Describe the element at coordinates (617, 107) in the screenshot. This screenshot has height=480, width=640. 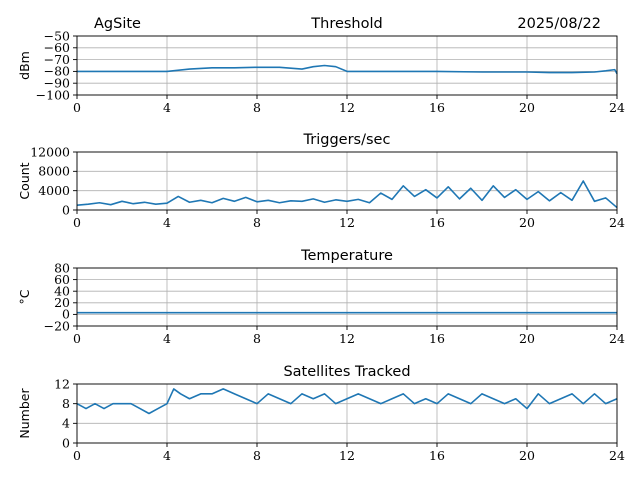
I see `threshold-xtick-label: 24` at that location.